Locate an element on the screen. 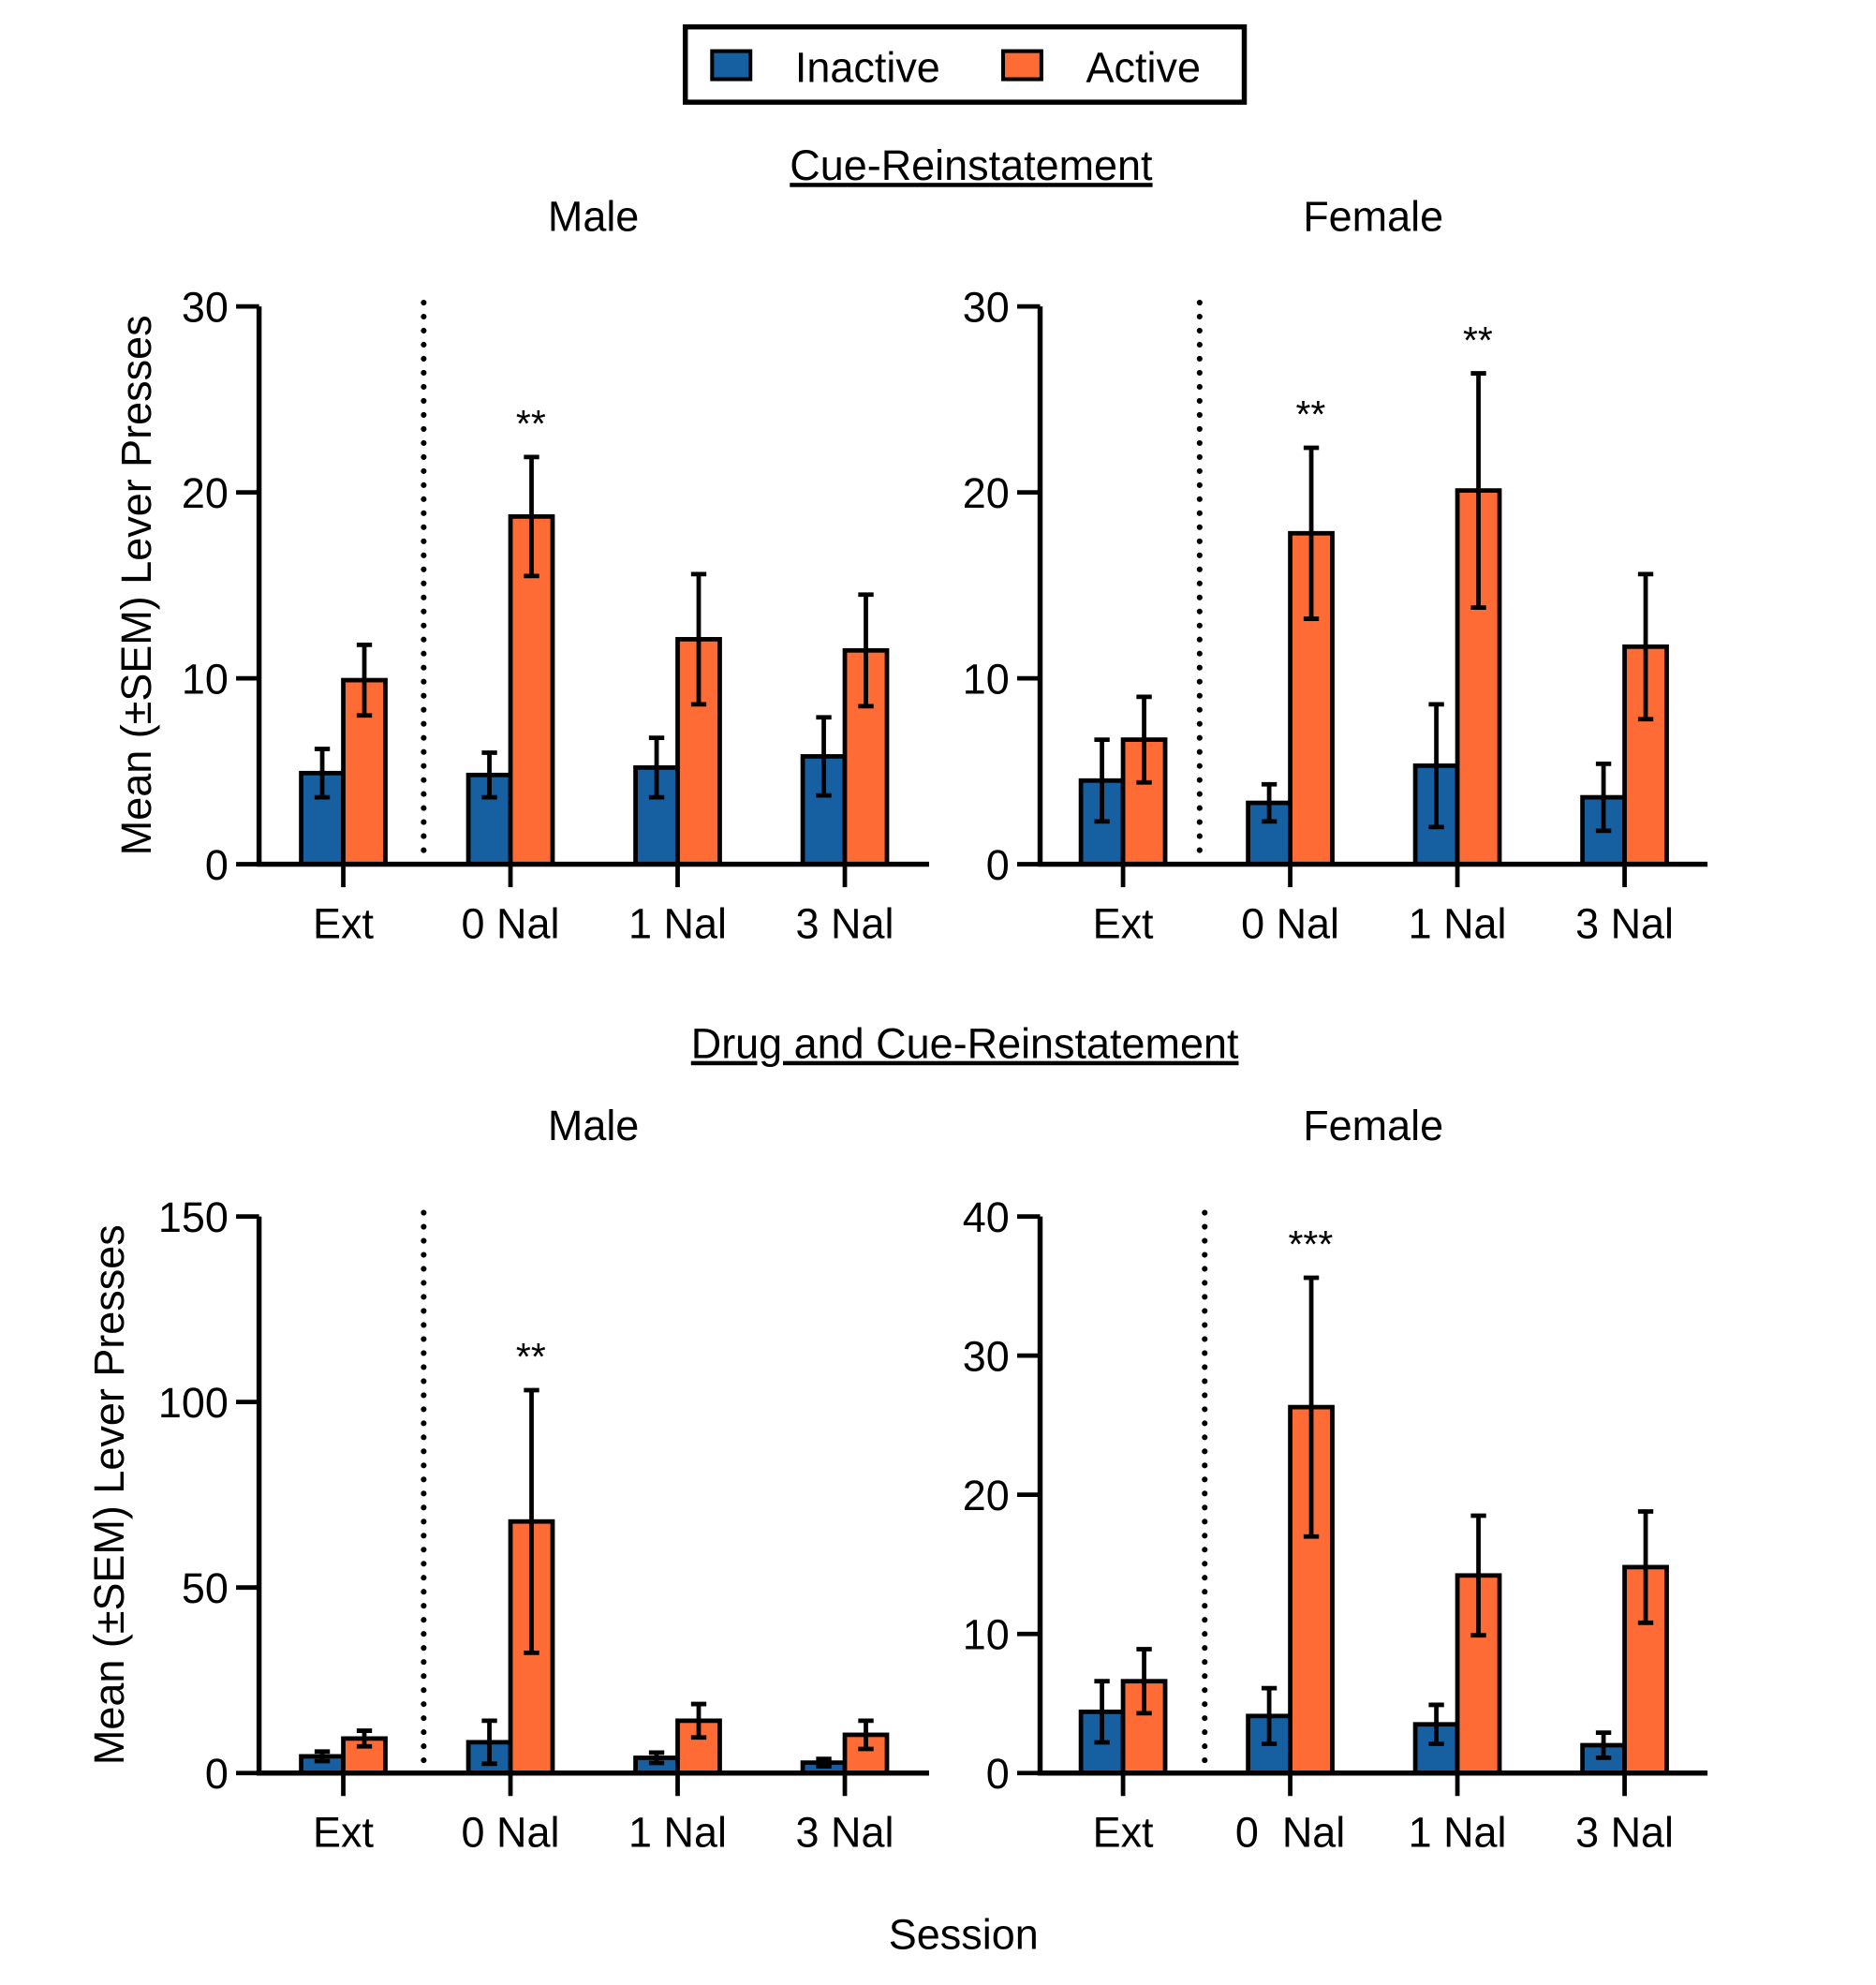  y-tick-label: 100 is located at coordinates (193, 1403).